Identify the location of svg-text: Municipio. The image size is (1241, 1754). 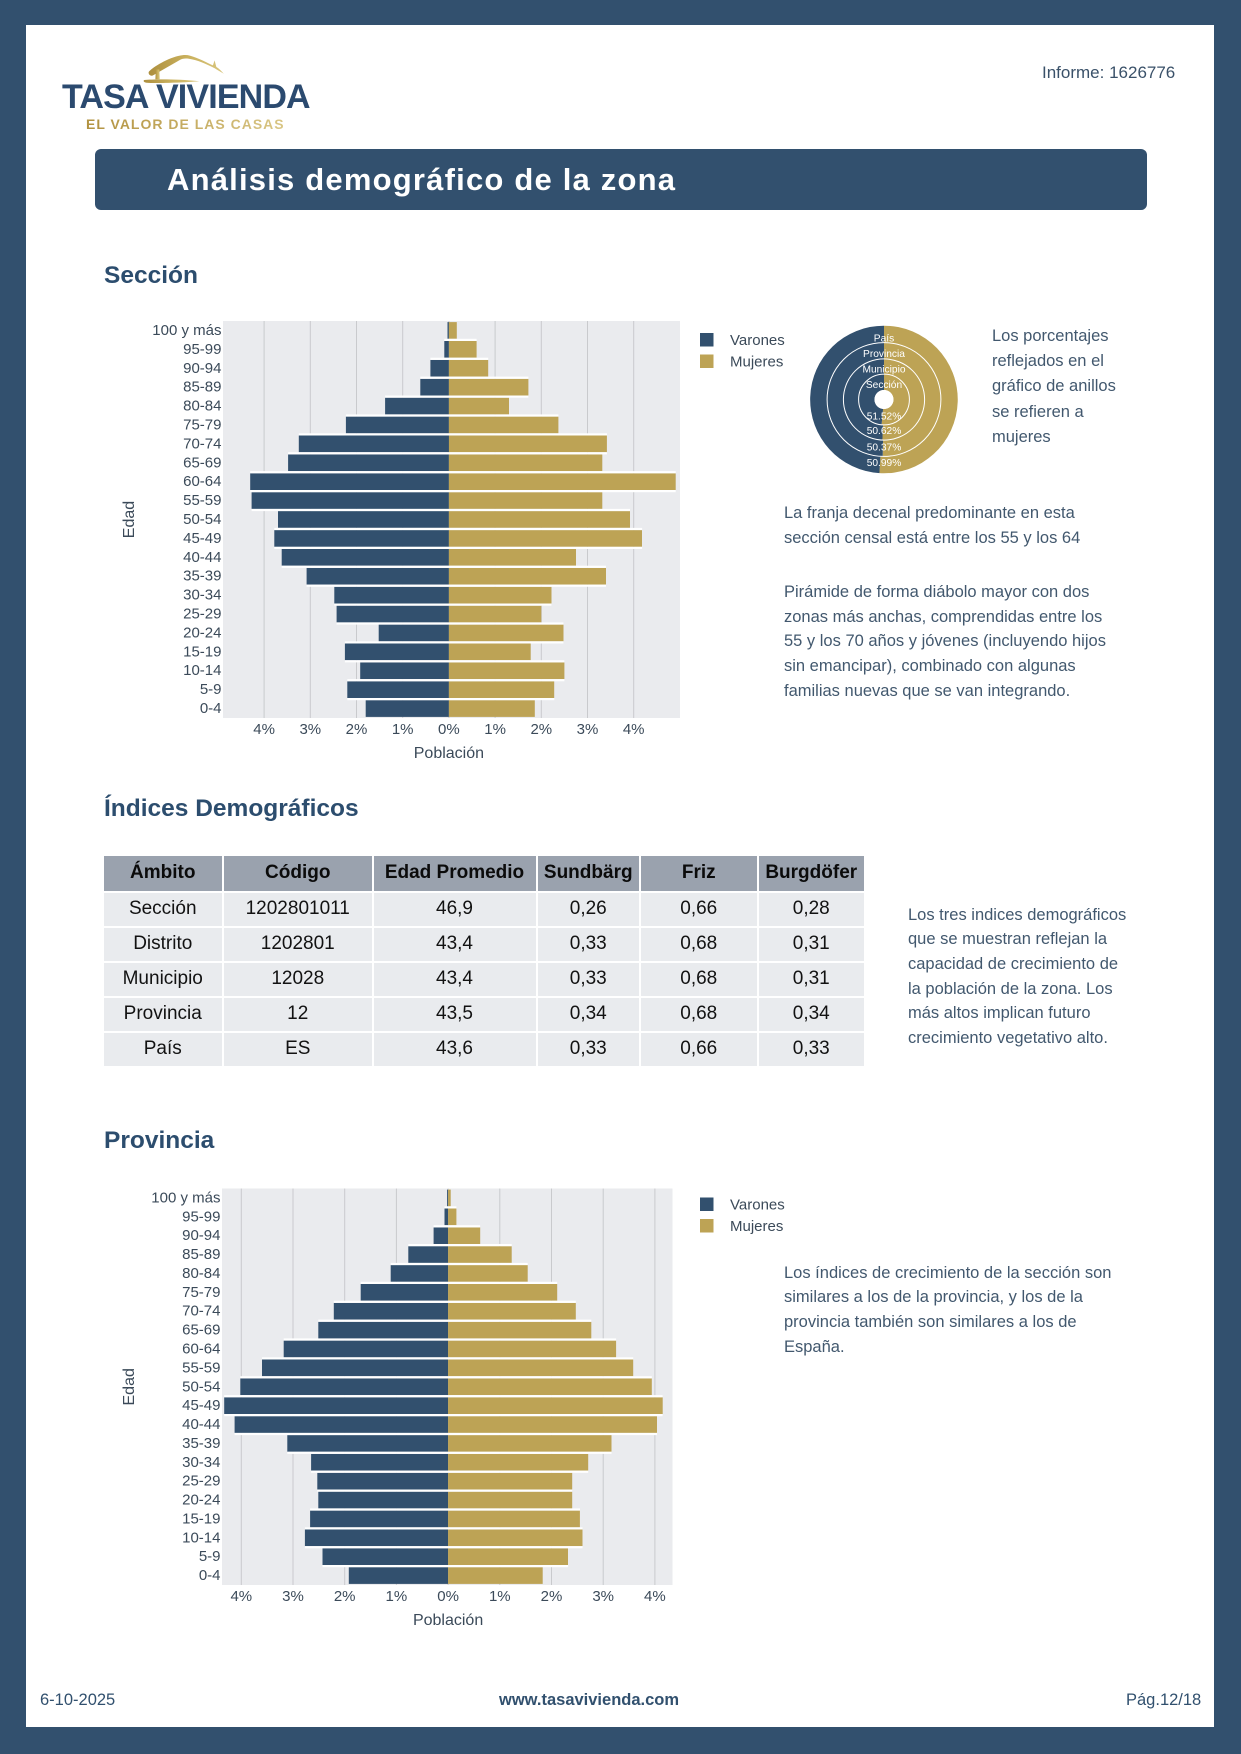
(883, 370).